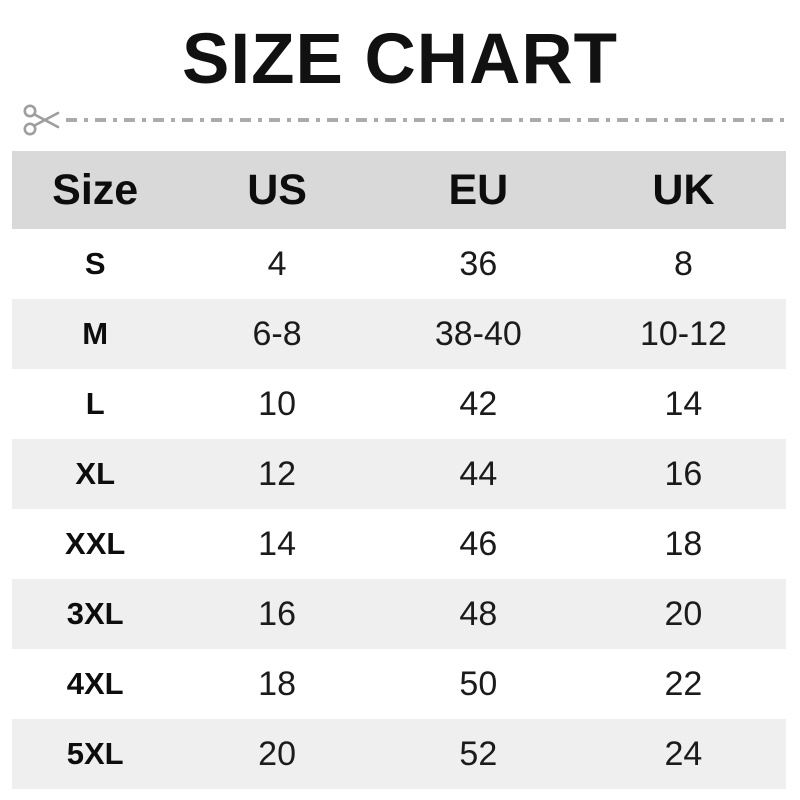  I want to click on us-cell: 12, so click(277, 473).